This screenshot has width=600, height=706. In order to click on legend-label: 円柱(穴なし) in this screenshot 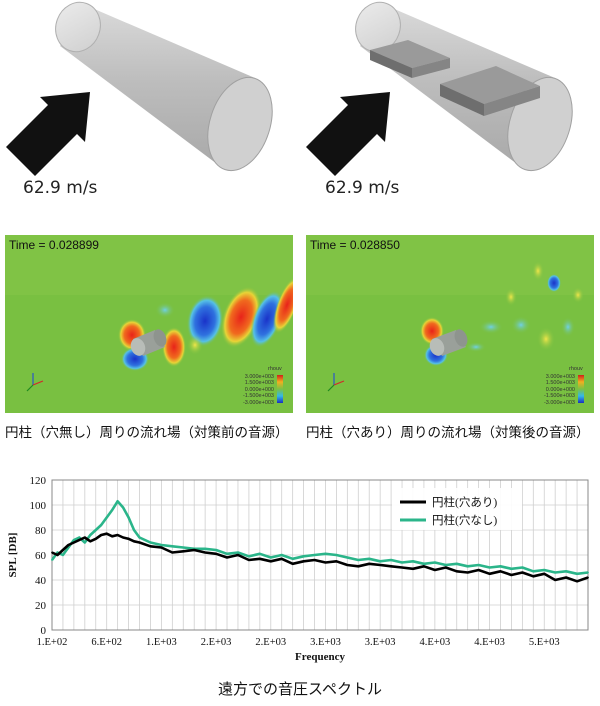, I will do `click(464, 520)`.